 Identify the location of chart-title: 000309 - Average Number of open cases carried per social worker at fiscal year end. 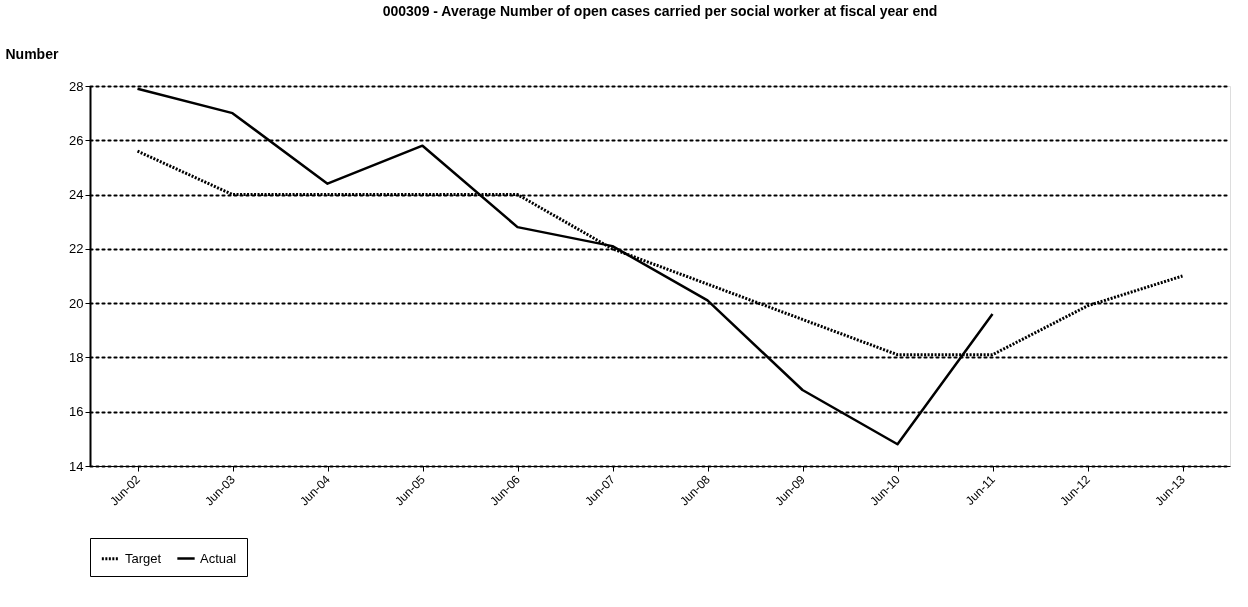
(660, 11).